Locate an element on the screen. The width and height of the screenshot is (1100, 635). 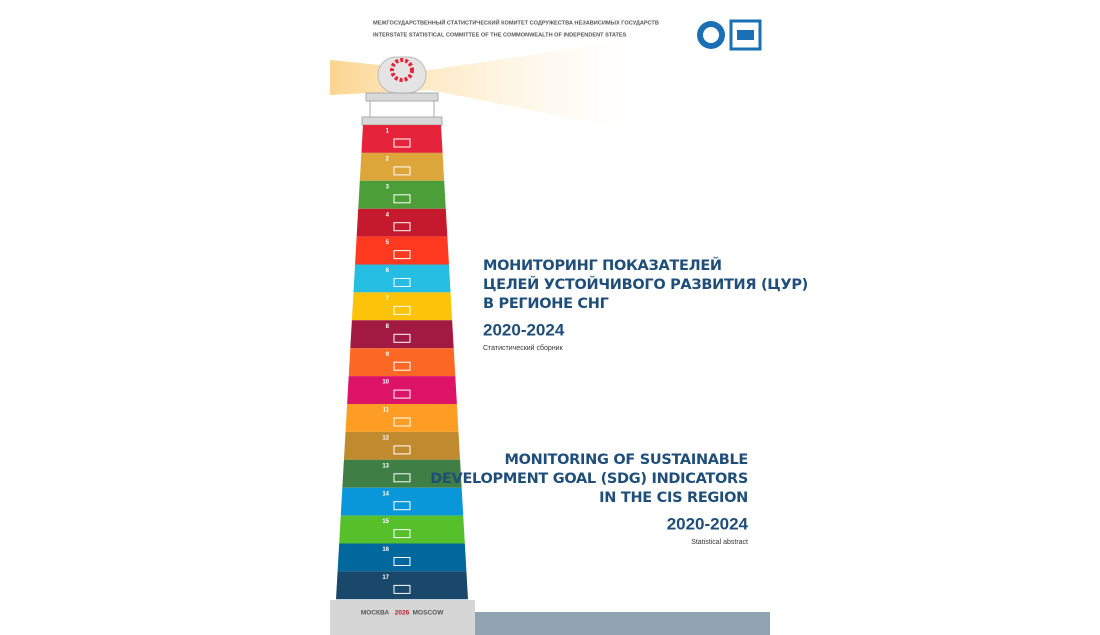
title-en-years: 2020-2024 is located at coordinates (708, 523).